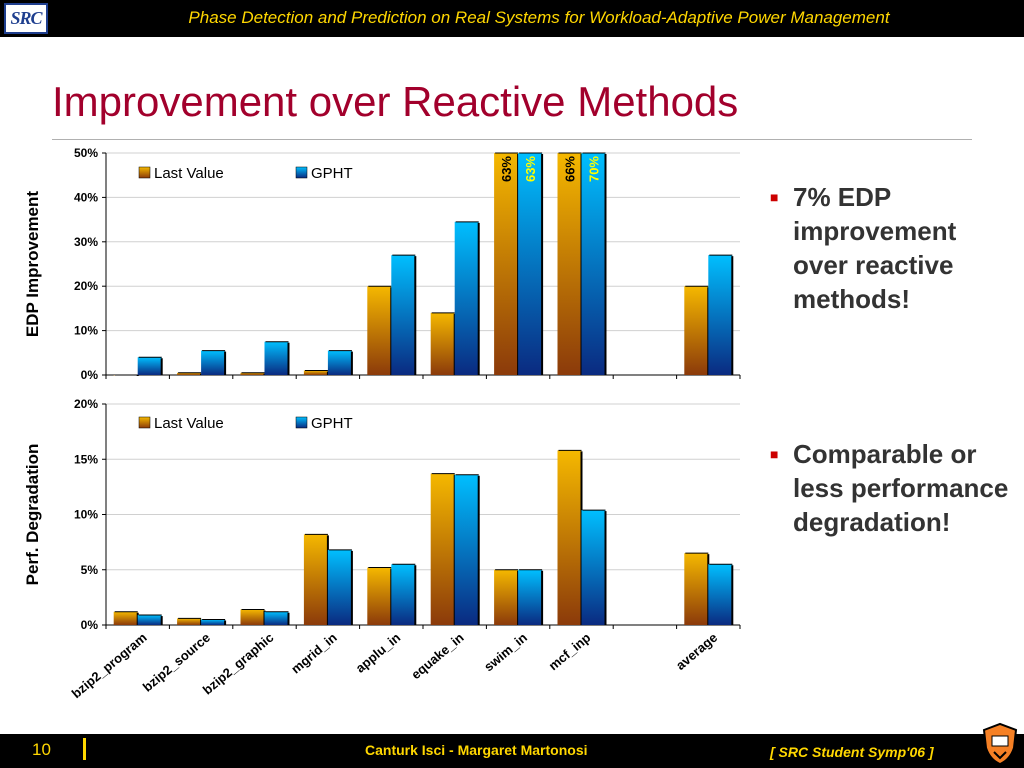  What do you see at coordinates (476, 750) in the screenshot?
I see `authors: Canturk Isci - Margaret Martonosi` at bounding box center [476, 750].